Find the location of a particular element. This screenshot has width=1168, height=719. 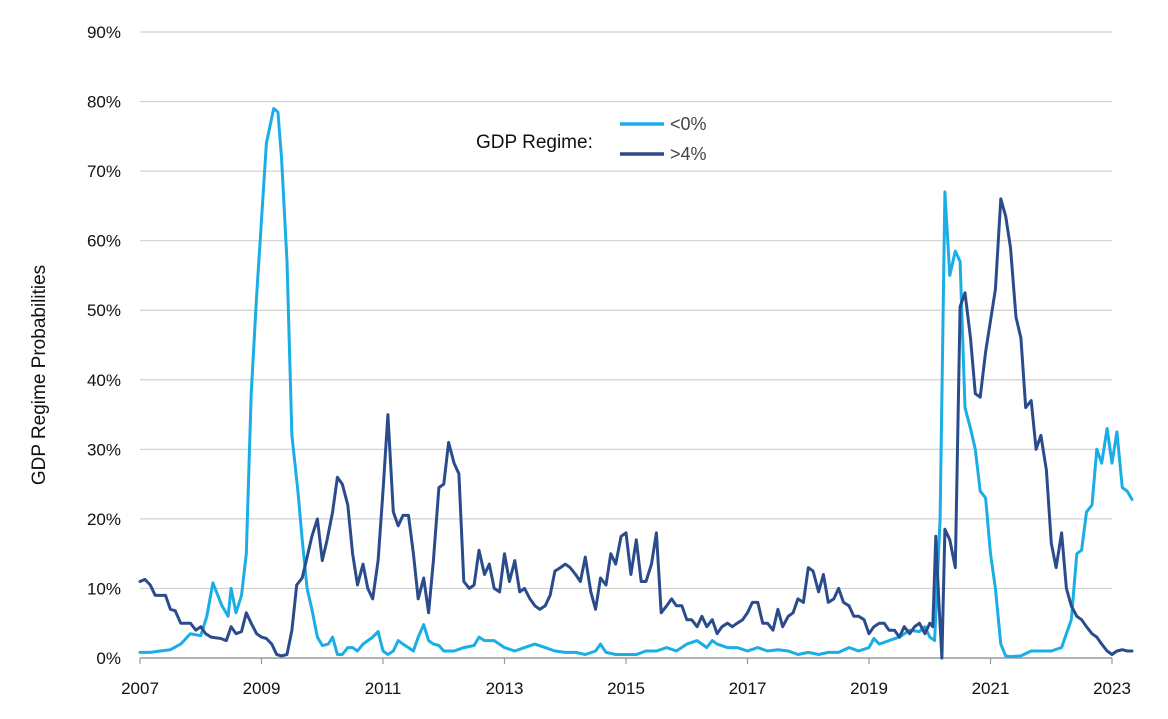

x-tick-label: 2017 is located at coordinates (748, 688).